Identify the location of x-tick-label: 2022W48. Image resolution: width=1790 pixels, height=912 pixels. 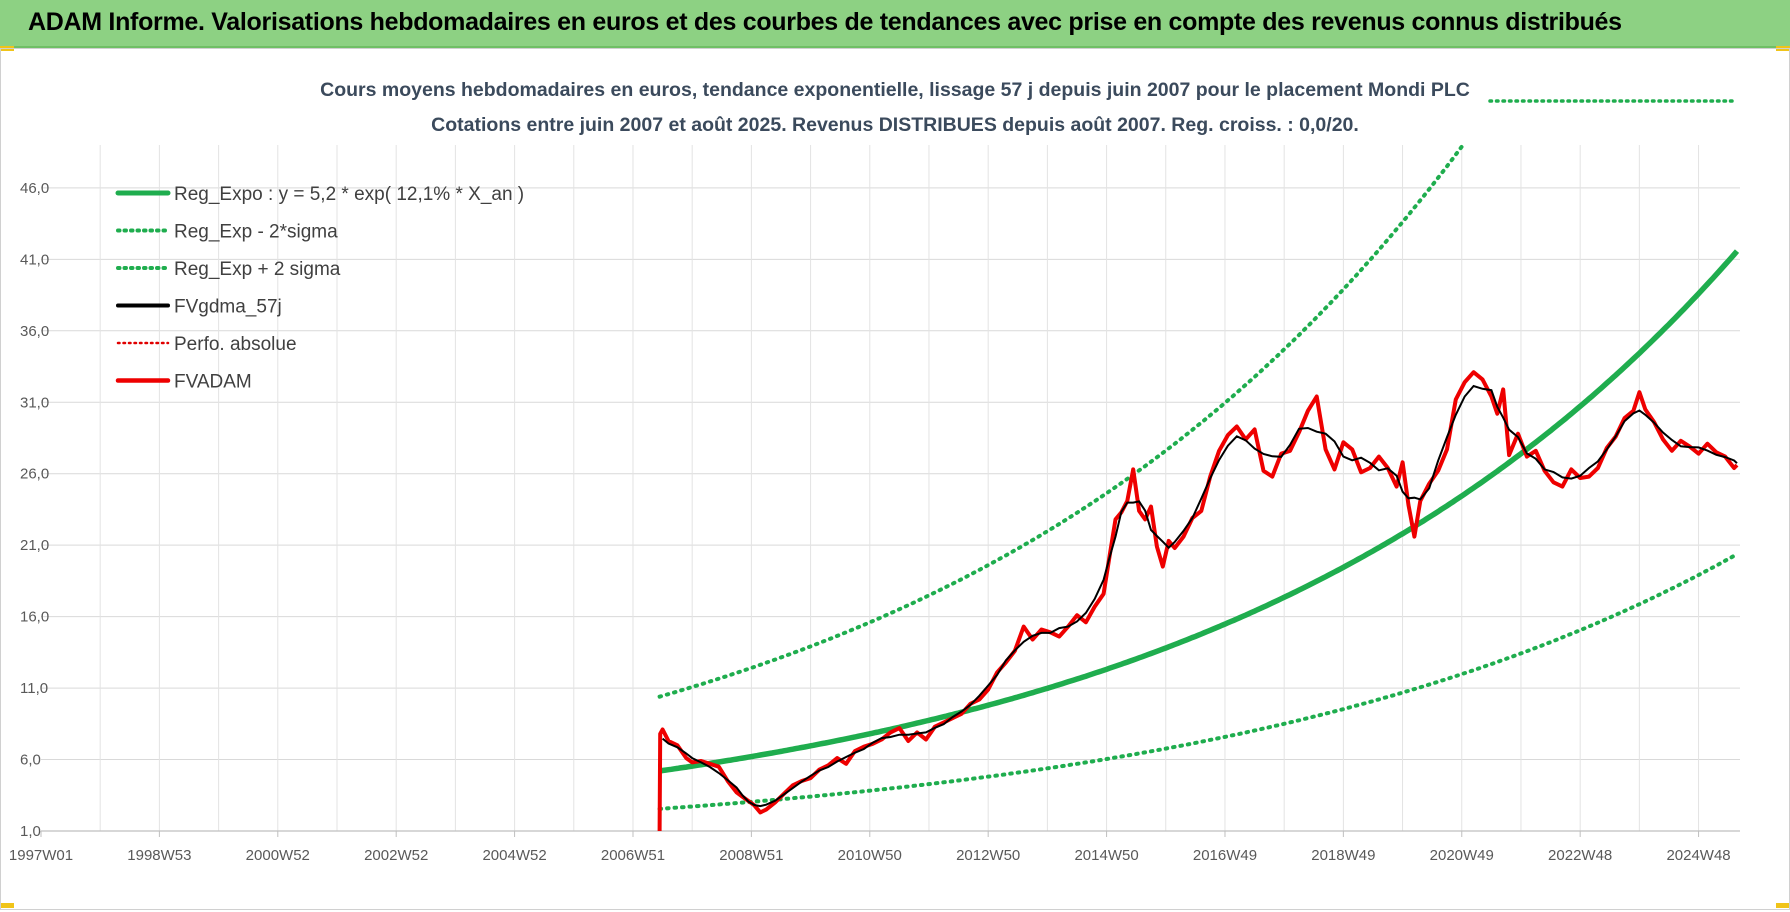
(1580, 855).